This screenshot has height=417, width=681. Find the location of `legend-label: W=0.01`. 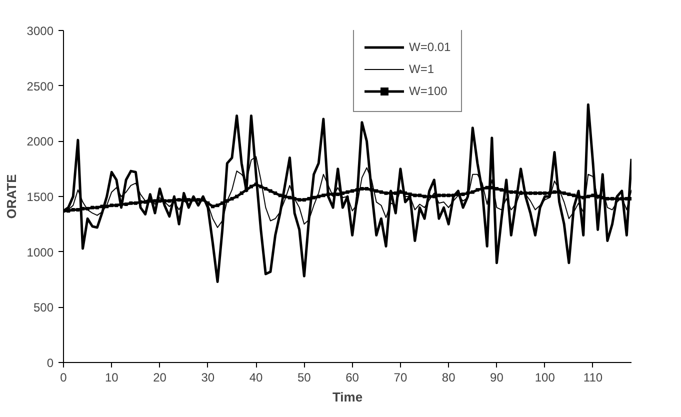

legend-label: W=0.01 is located at coordinates (430, 47).